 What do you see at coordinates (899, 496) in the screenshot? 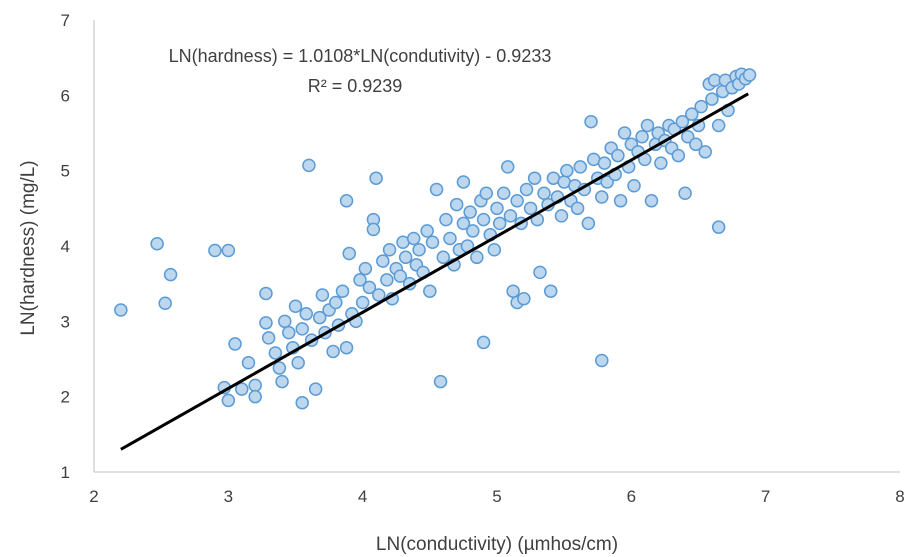
I see `x-tick-label: 8` at bounding box center [899, 496].